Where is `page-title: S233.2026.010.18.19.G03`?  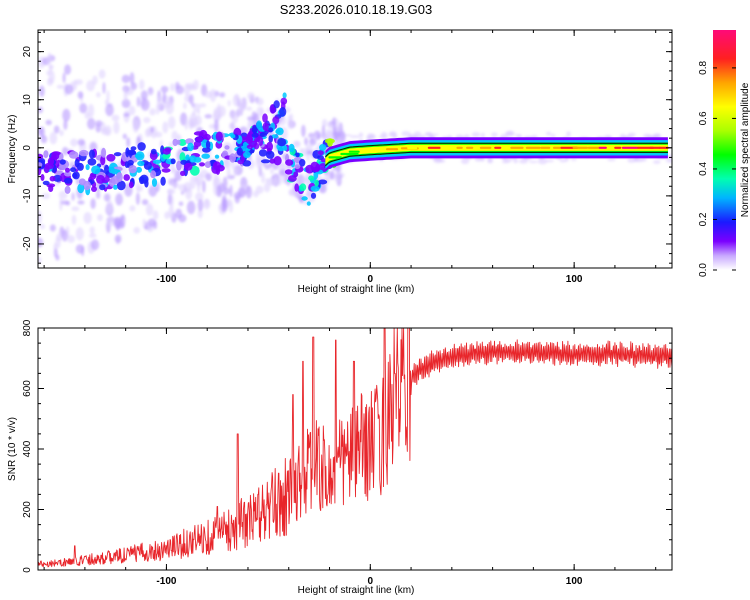 page-title: S233.2026.010.18.19.G03 is located at coordinates (356, 9).